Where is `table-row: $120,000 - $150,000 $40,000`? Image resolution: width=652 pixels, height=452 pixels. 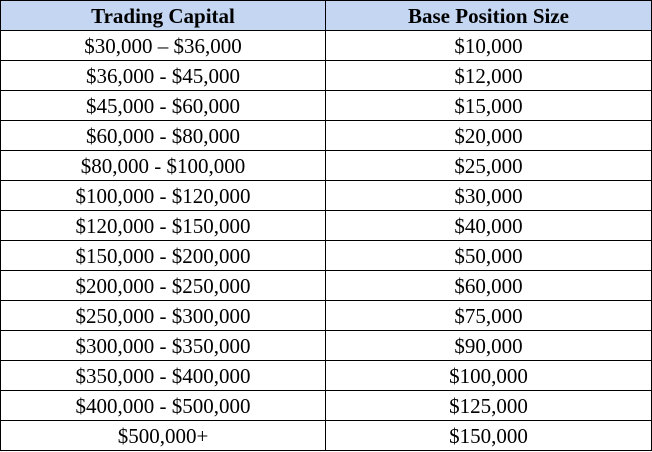 table-row: $120,000 - $150,000 $40,000 is located at coordinates (326, 225).